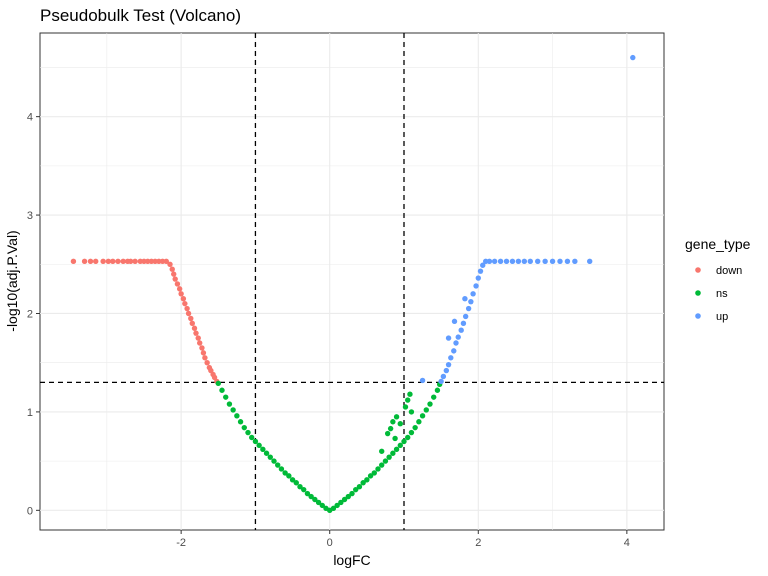 The height and width of the screenshot is (576, 768). I want to click on x-axis-title: logFC, so click(351, 560).